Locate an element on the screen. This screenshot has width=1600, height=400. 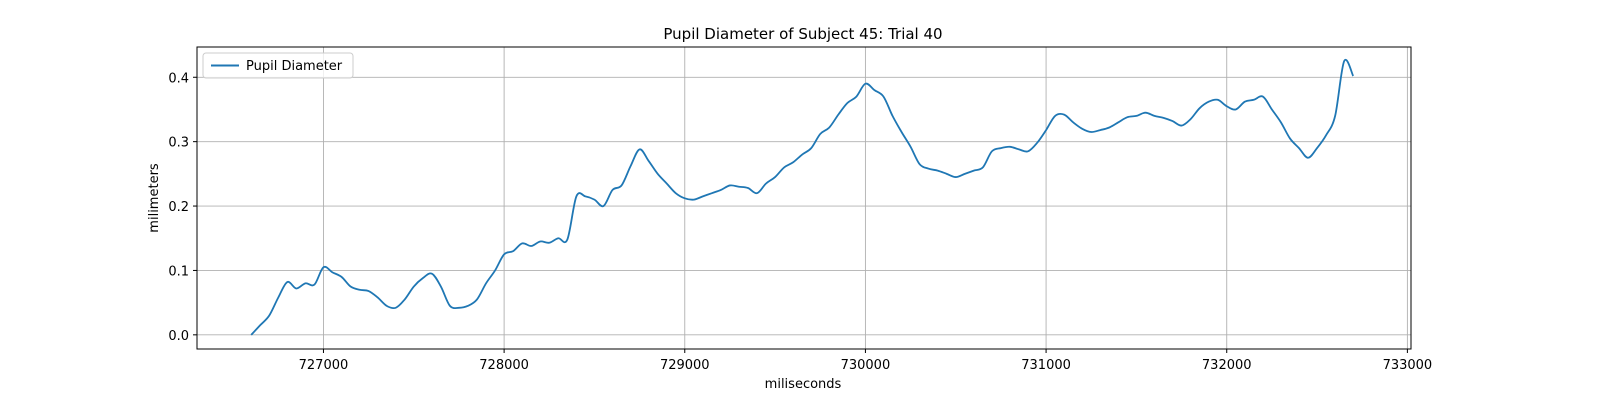
x-tick-label: 730000 is located at coordinates (866, 365).